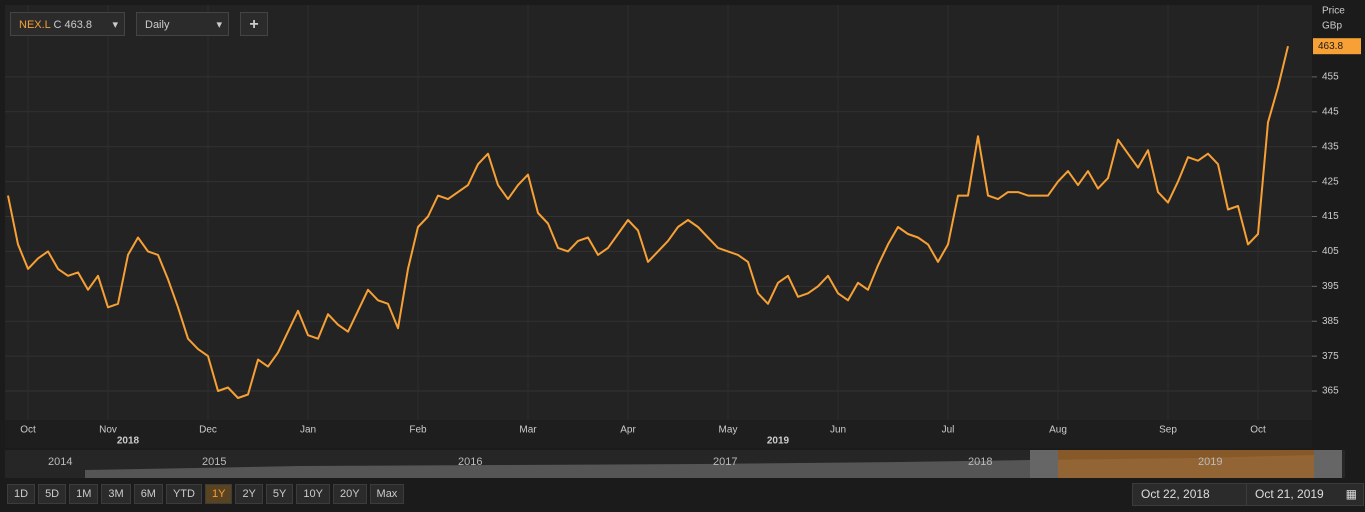  Describe the element at coordinates (108, 430) in the screenshot. I see `x-tick-label: Nov` at that location.